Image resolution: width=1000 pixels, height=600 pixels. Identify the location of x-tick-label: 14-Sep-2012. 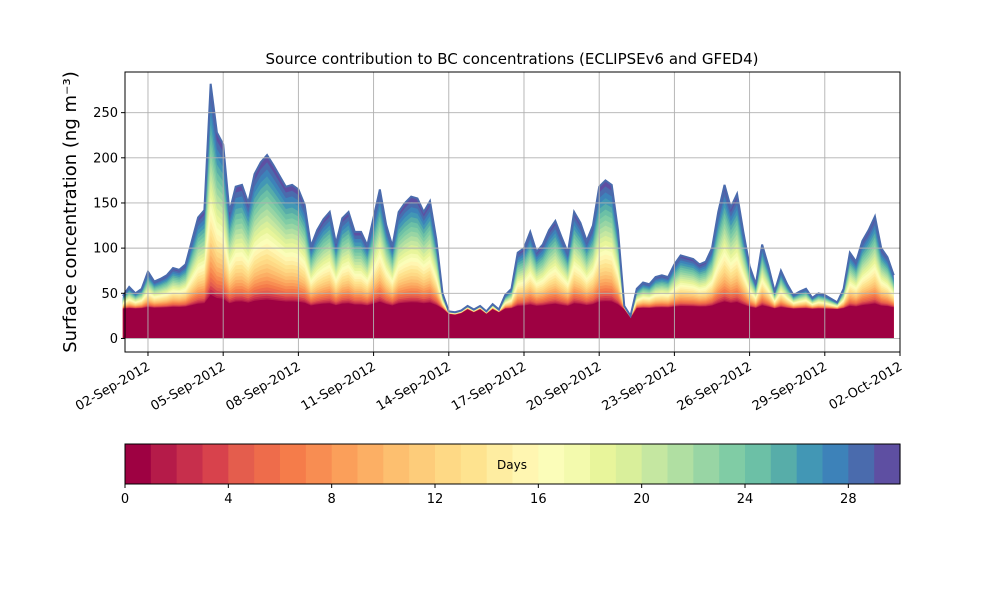
(414, 386).